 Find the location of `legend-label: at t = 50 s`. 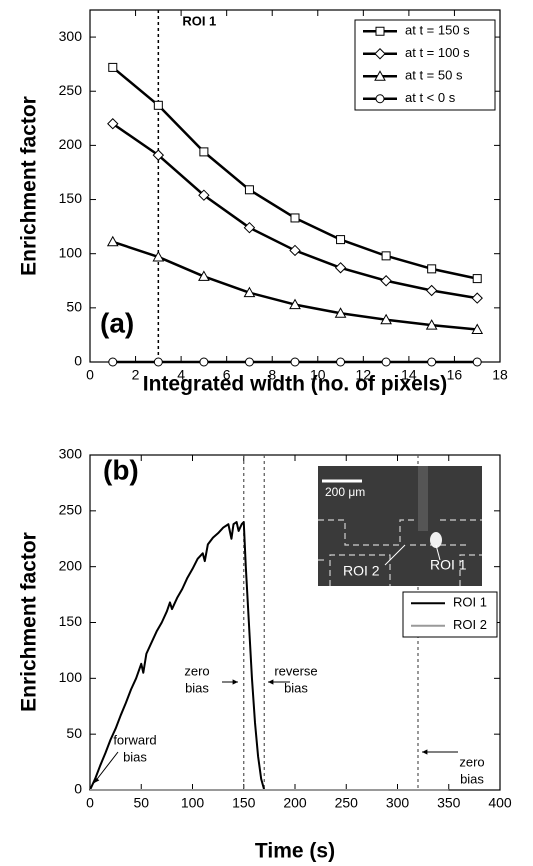

legend-label: at t = 50 s is located at coordinates (434, 75).